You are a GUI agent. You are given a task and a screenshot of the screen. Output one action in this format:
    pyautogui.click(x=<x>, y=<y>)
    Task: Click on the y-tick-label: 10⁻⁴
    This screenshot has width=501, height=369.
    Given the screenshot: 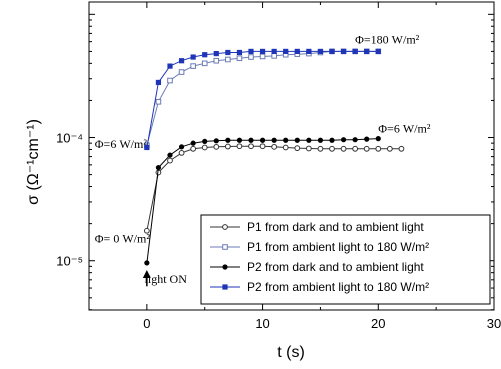 What is the action you would take?
    pyautogui.click(x=69, y=138)
    